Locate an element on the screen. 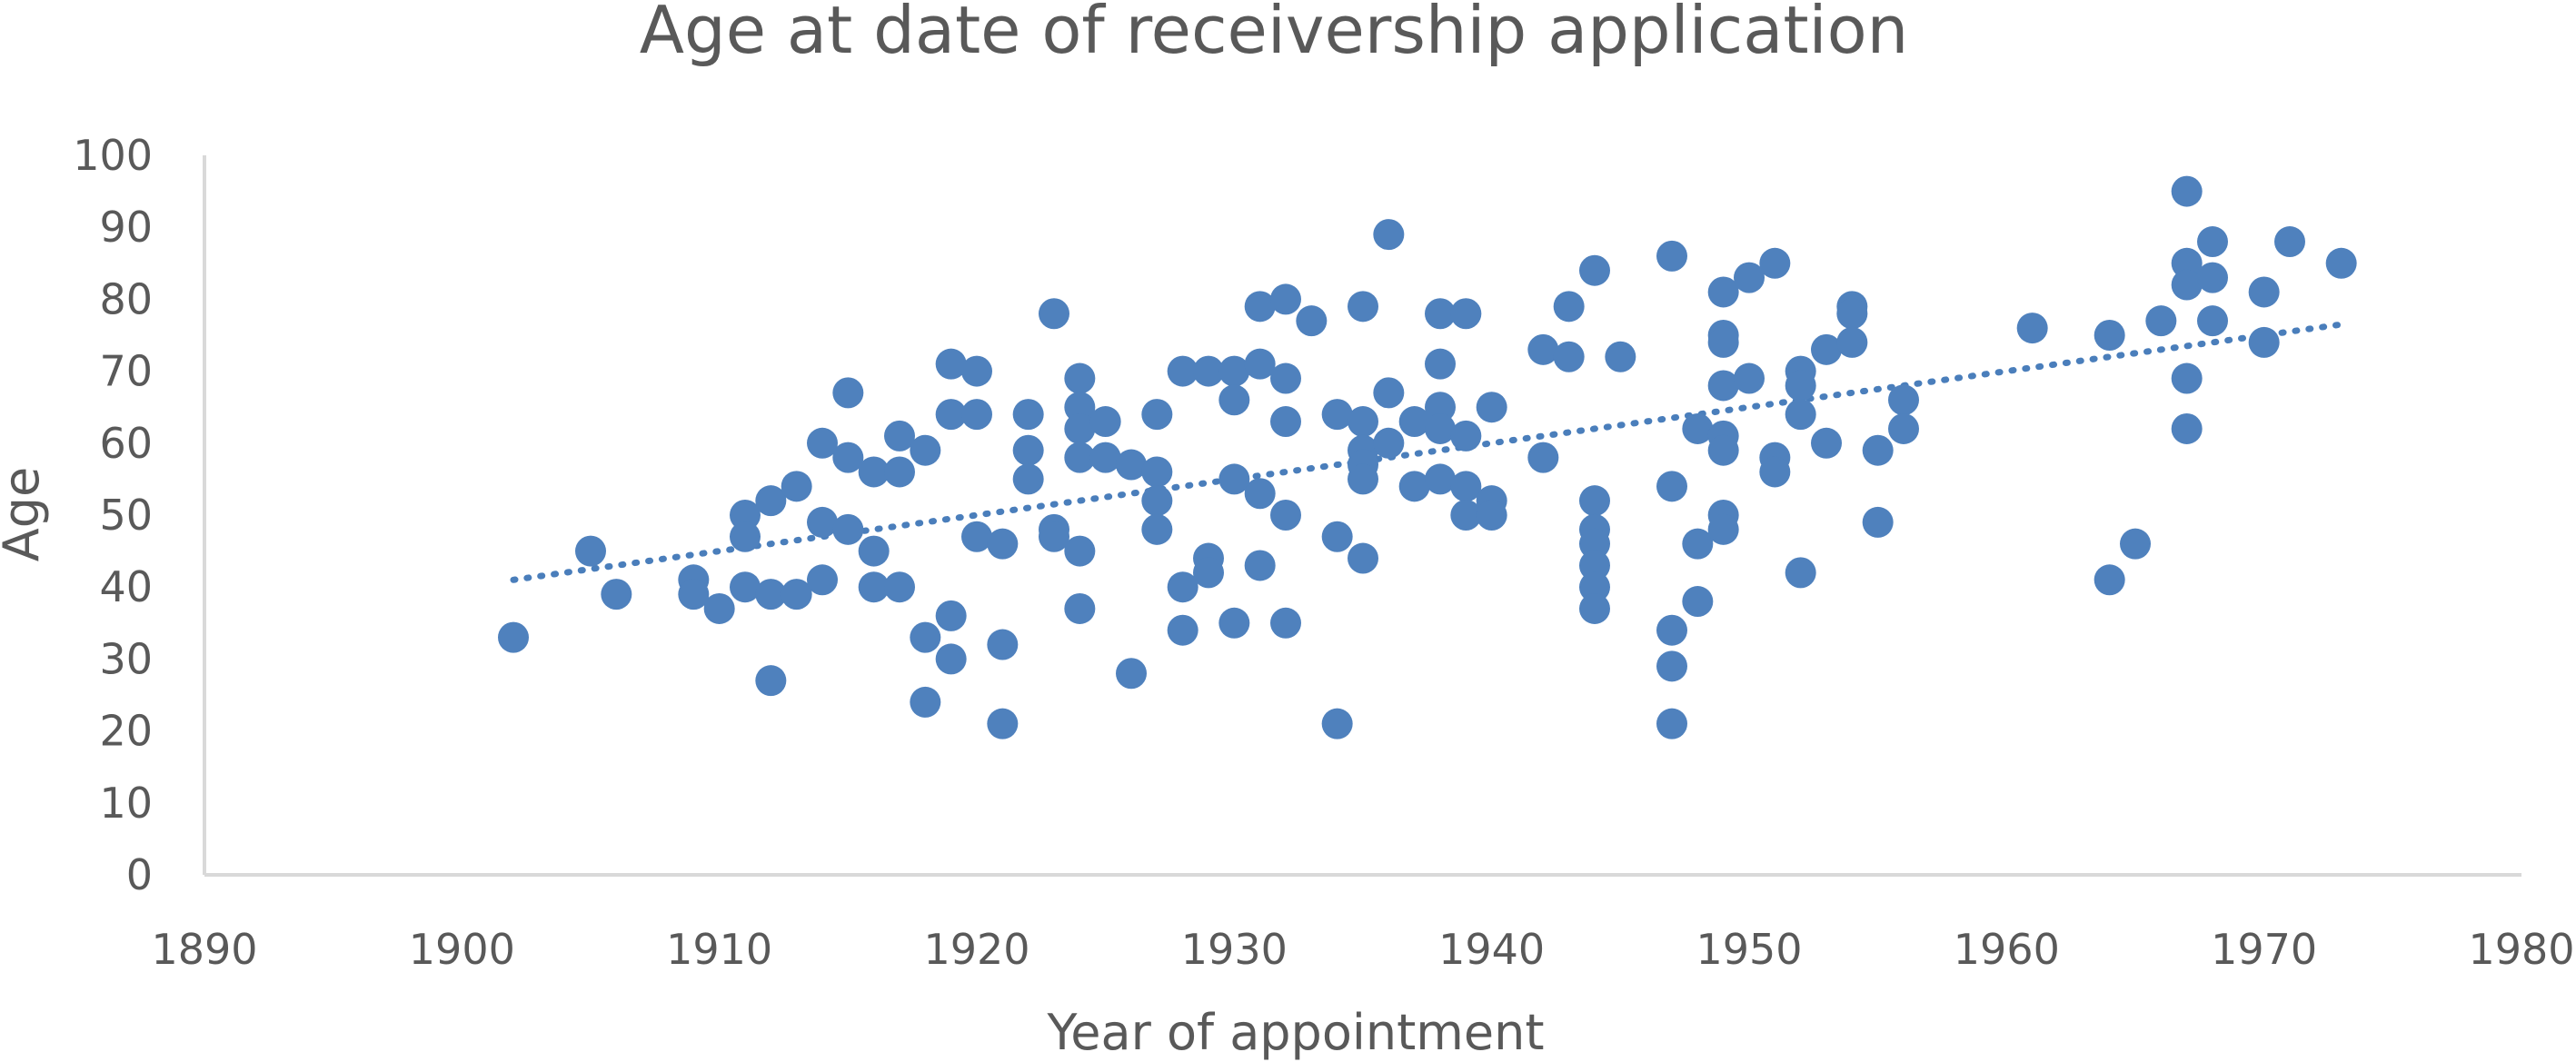 This screenshot has height=1062, width=2576. x-axis-title: Year of appointment is located at coordinates (1295, 1032).